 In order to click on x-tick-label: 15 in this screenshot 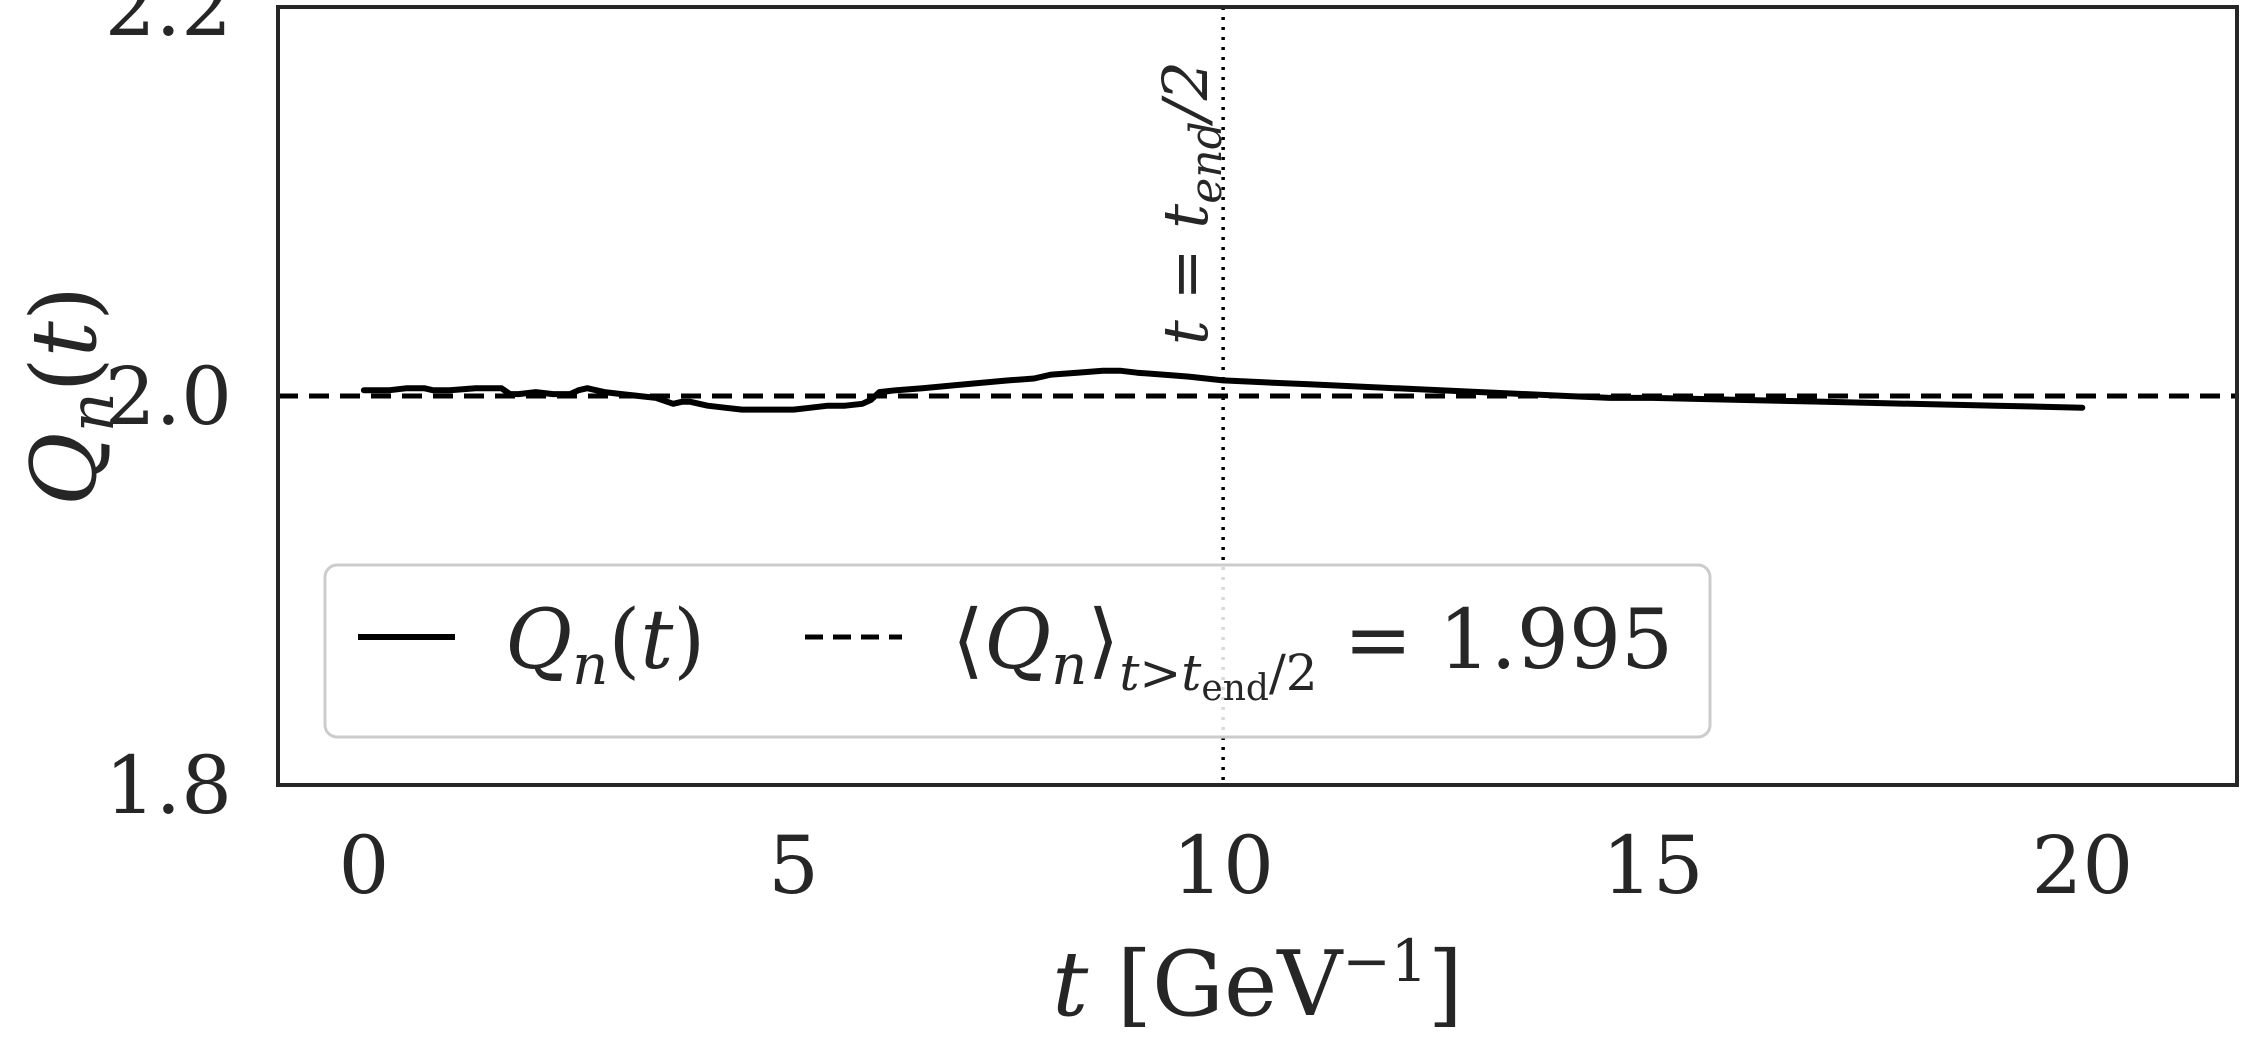, I will do `click(1653, 865)`.